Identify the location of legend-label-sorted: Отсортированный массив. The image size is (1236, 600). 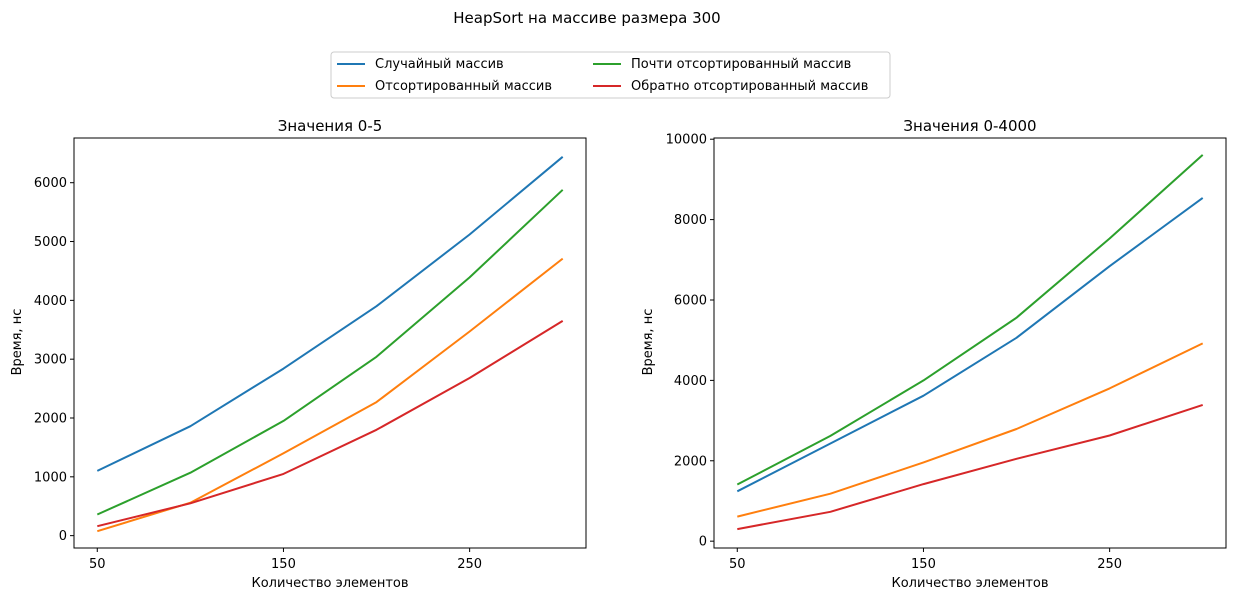
(463, 86).